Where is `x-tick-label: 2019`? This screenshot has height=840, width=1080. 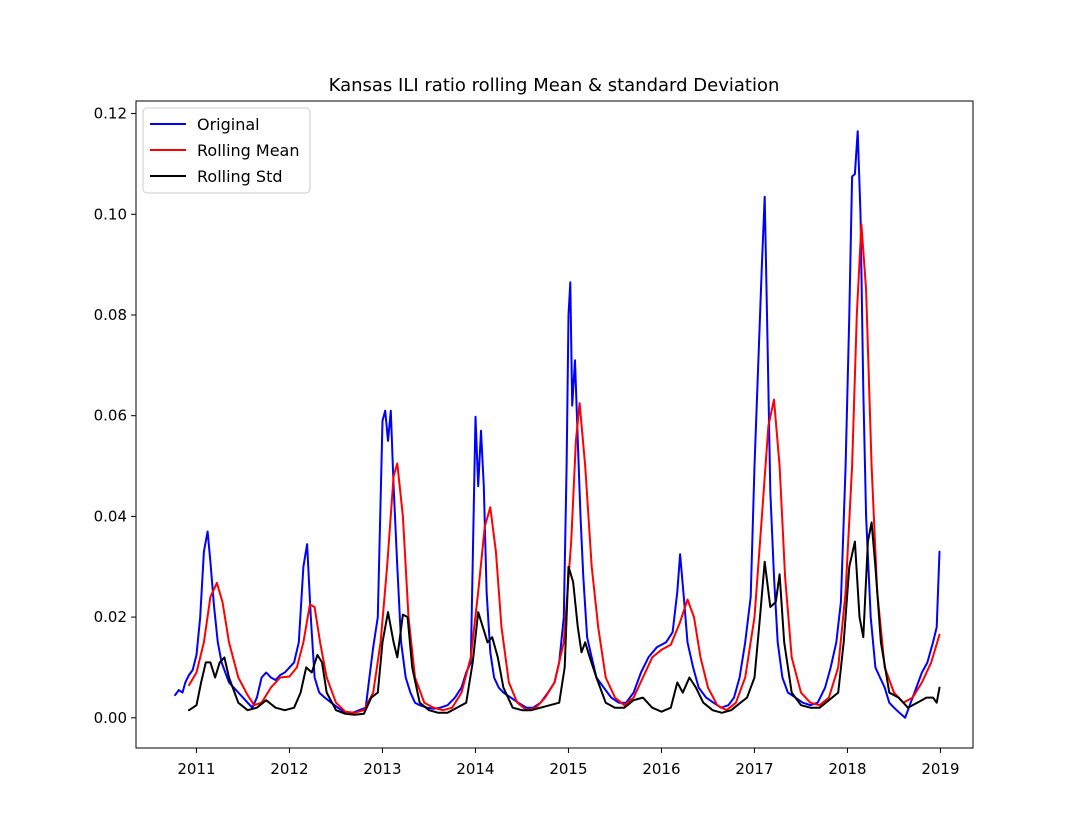 x-tick-label: 2019 is located at coordinates (940, 769).